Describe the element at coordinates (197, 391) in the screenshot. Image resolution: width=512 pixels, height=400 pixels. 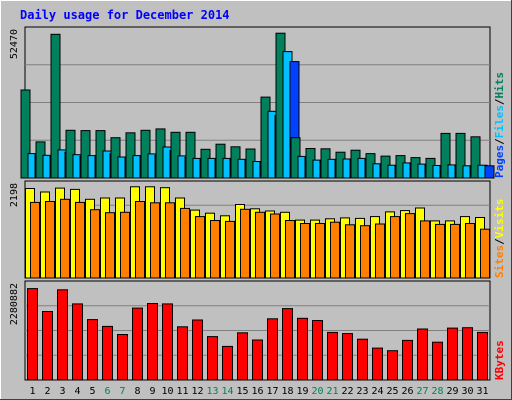
I see `x-tick-label: 12` at that location.